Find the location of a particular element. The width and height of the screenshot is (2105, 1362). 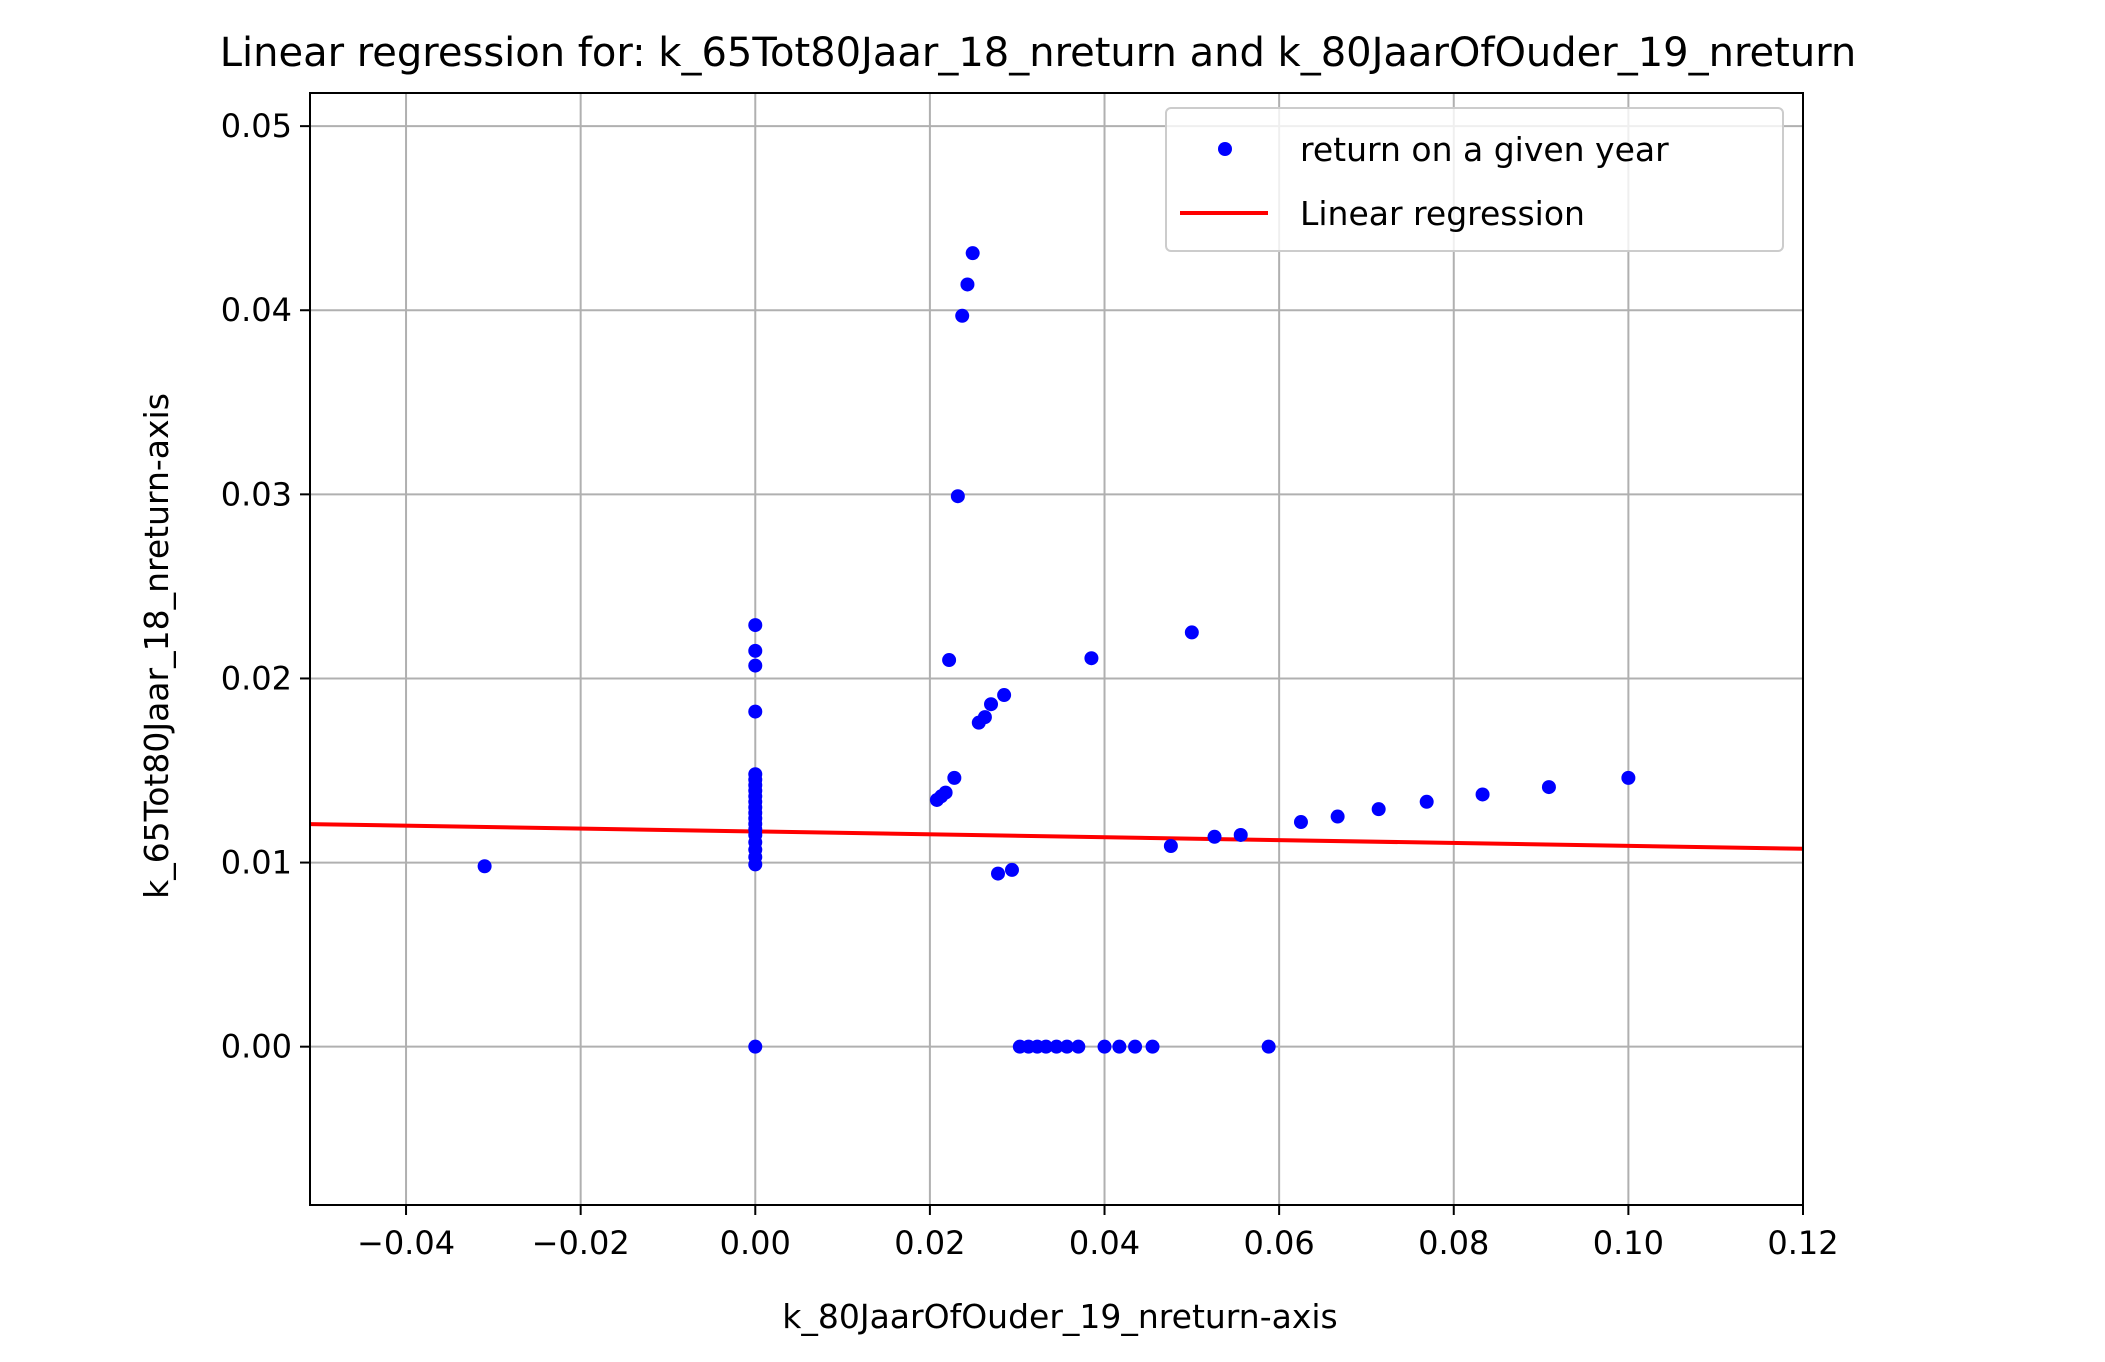

x-tick-label: 0.12 is located at coordinates (1802, 1243).